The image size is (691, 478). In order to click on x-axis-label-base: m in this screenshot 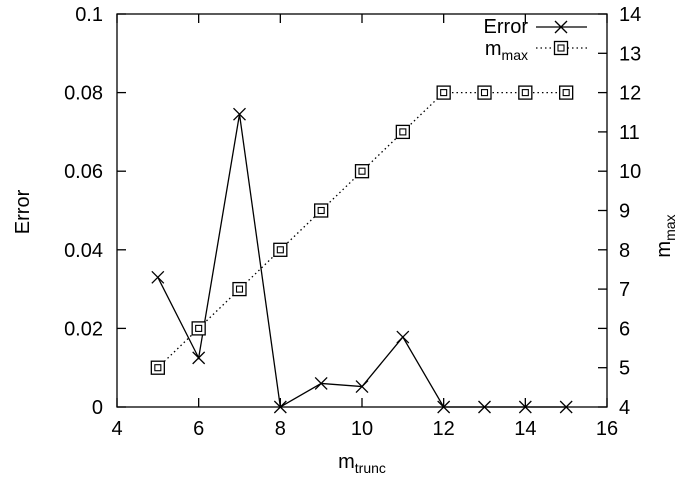, I will do `click(346, 462)`.